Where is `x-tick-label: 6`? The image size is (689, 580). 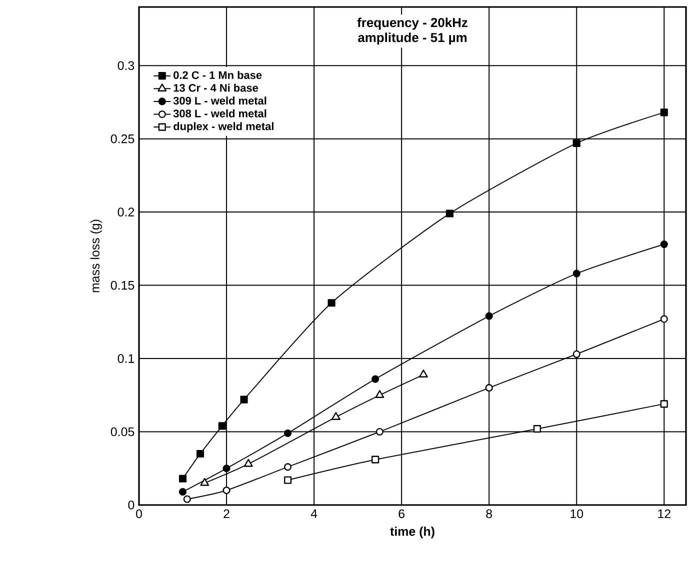
x-tick-label: 6 is located at coordinates (401, 513).